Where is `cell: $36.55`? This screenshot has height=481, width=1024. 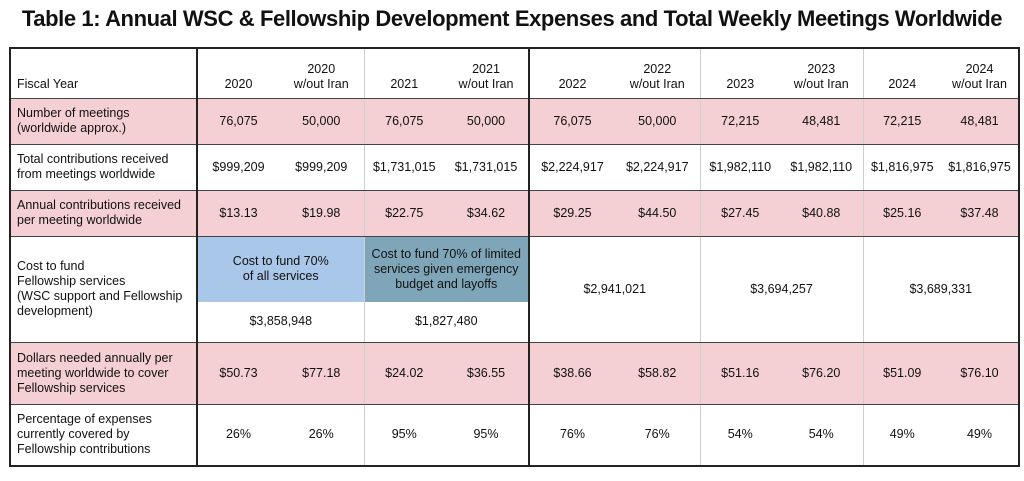 cell: $36.55 is located at coordinates (486, 373).